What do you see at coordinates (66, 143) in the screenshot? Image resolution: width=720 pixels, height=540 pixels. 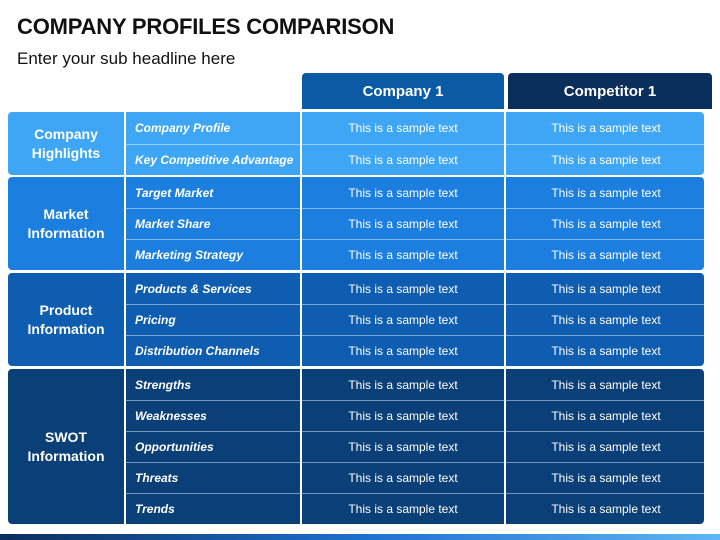 I see `group-label: Company Highlights` at bounding box center [66, 143].